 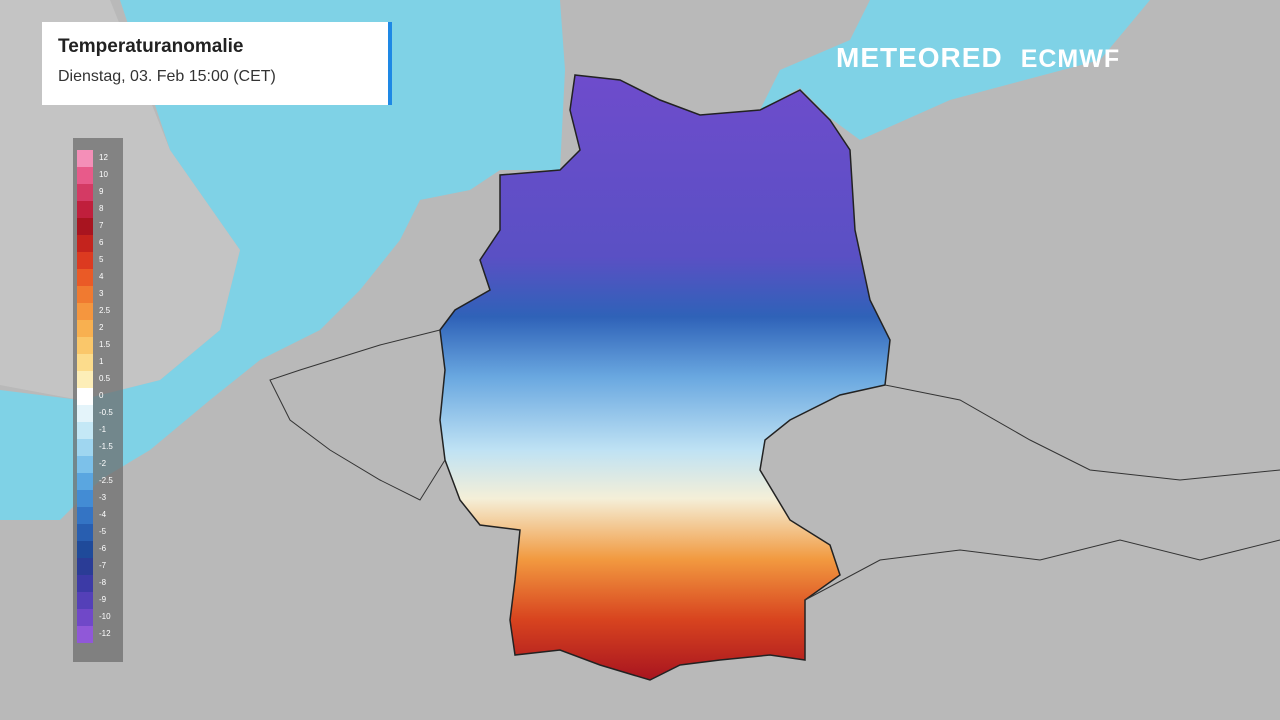 I want to click on legend-entry: -6, so click(x=99, y=549).